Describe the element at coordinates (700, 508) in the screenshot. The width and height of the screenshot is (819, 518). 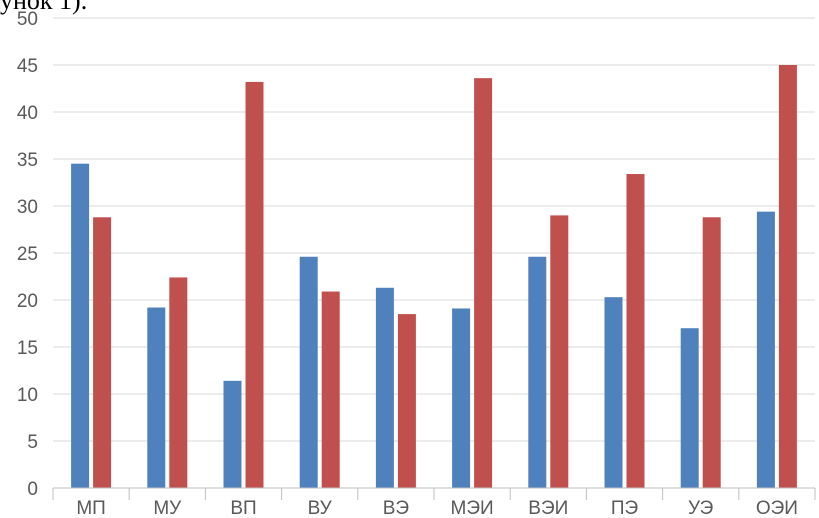
I see `x-tick-label: УЭ` at that location.